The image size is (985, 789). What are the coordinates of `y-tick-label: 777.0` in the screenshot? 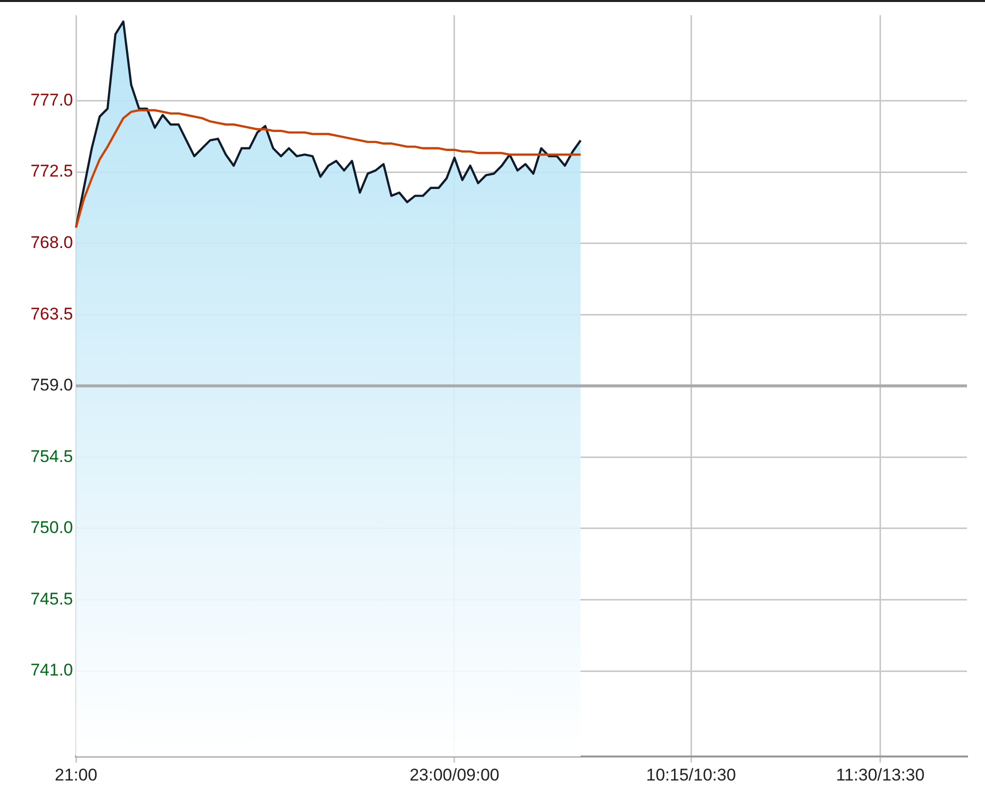 It's located at (51, 100).